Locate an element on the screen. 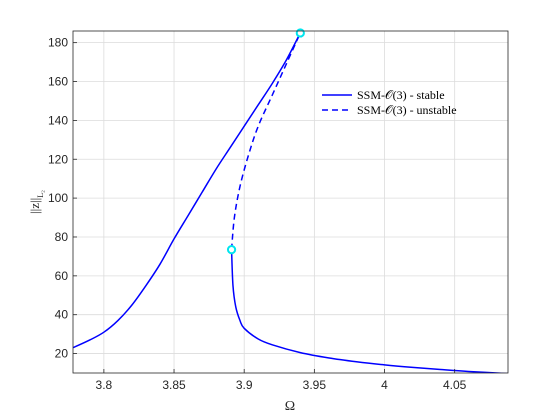 Image resolution: width=560 pixels, height=420 pixels. y-tick-label: 100 is located at coordinates (58, 198).